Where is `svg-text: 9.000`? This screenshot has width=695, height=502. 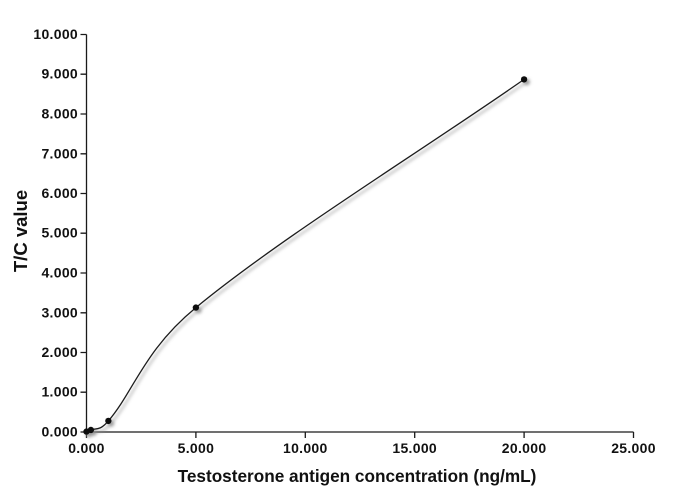
svg-text: 9.000 is located at coordinates (59, 74).